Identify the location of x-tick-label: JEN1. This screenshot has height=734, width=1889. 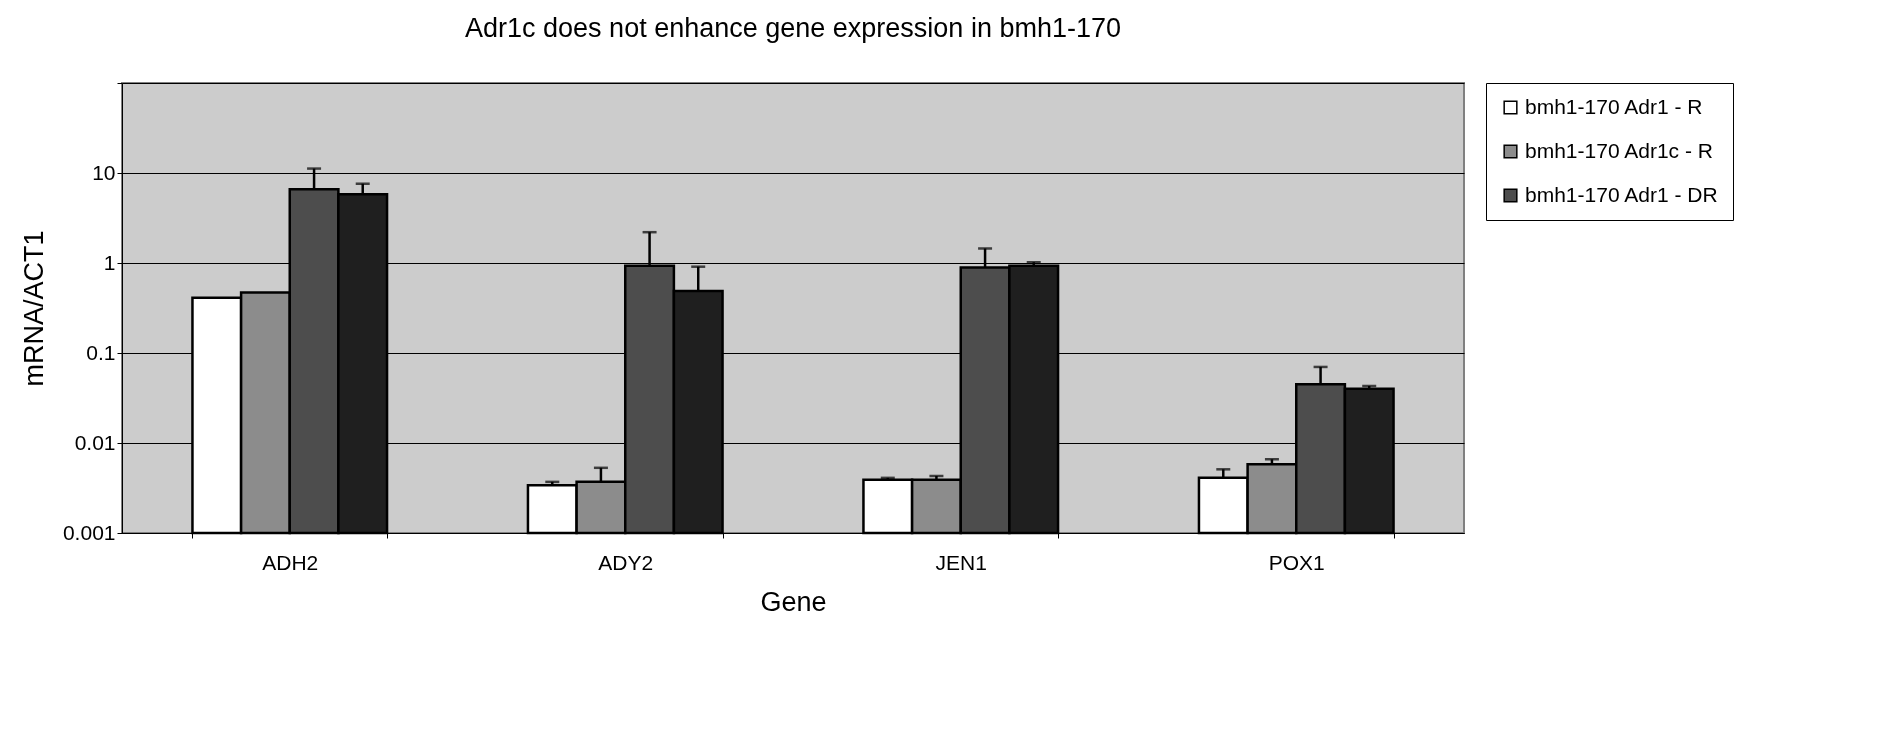
(961, 562).